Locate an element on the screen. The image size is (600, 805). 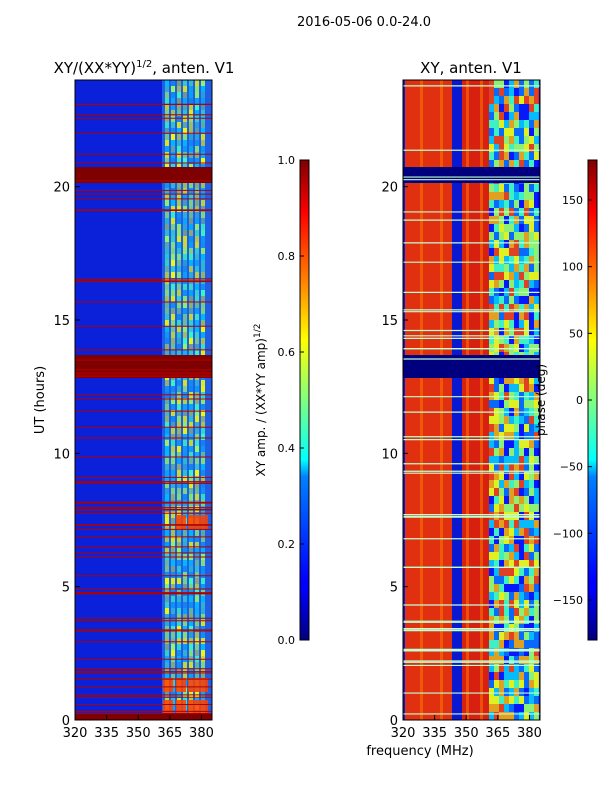
hot-spot is located at coordinates (193, 707).